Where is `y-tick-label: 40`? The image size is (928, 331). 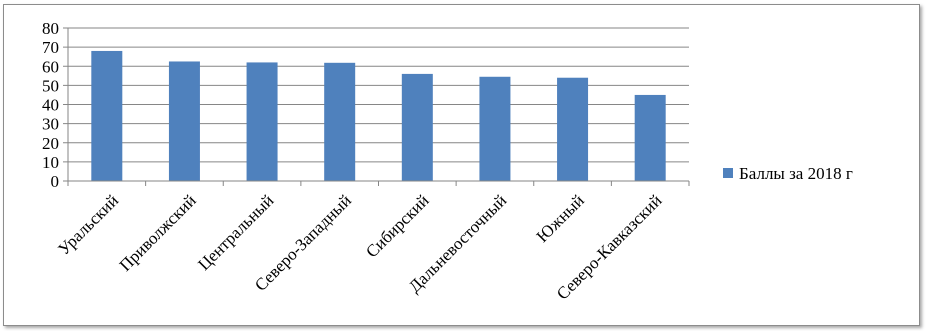 y-tick-label: 40 is located at coordinates (50, 105).